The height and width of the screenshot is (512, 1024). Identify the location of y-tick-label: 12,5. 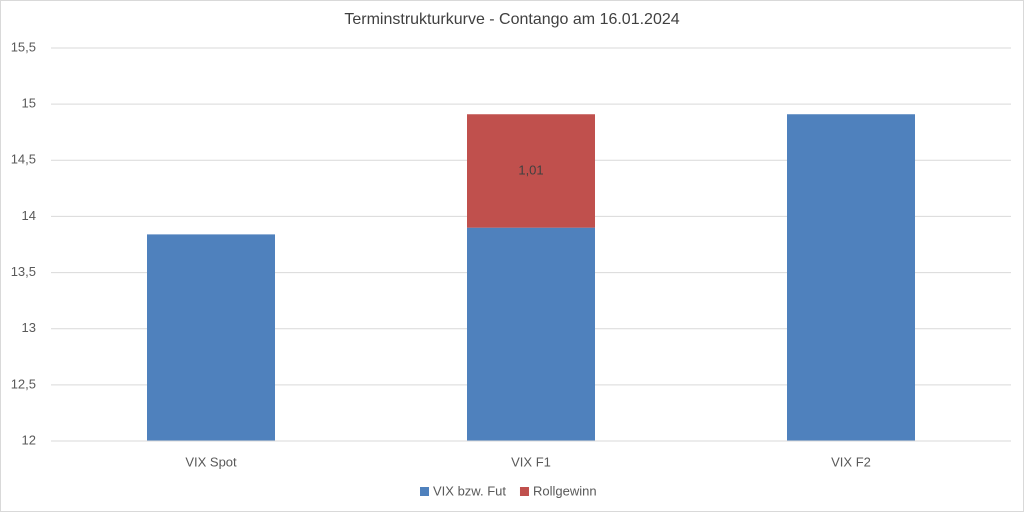
(23, 383).